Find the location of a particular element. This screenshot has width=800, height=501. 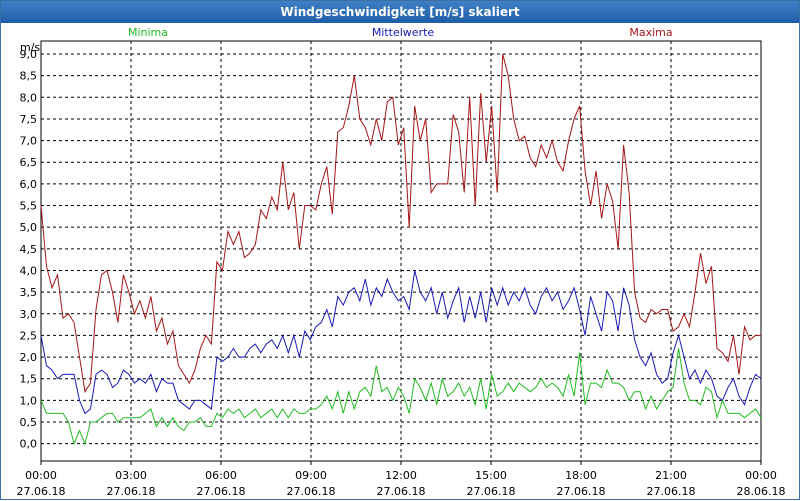

x-tick-time: 12:00 is located at coordinates (401, 475).